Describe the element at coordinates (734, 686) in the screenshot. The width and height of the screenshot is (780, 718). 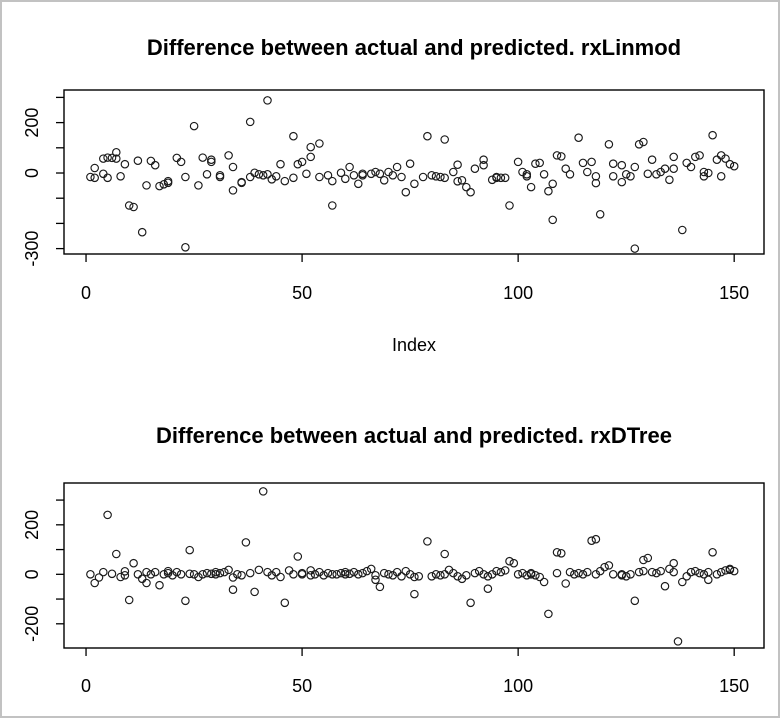
I see `x-axis-tick-label: 150` at that location.